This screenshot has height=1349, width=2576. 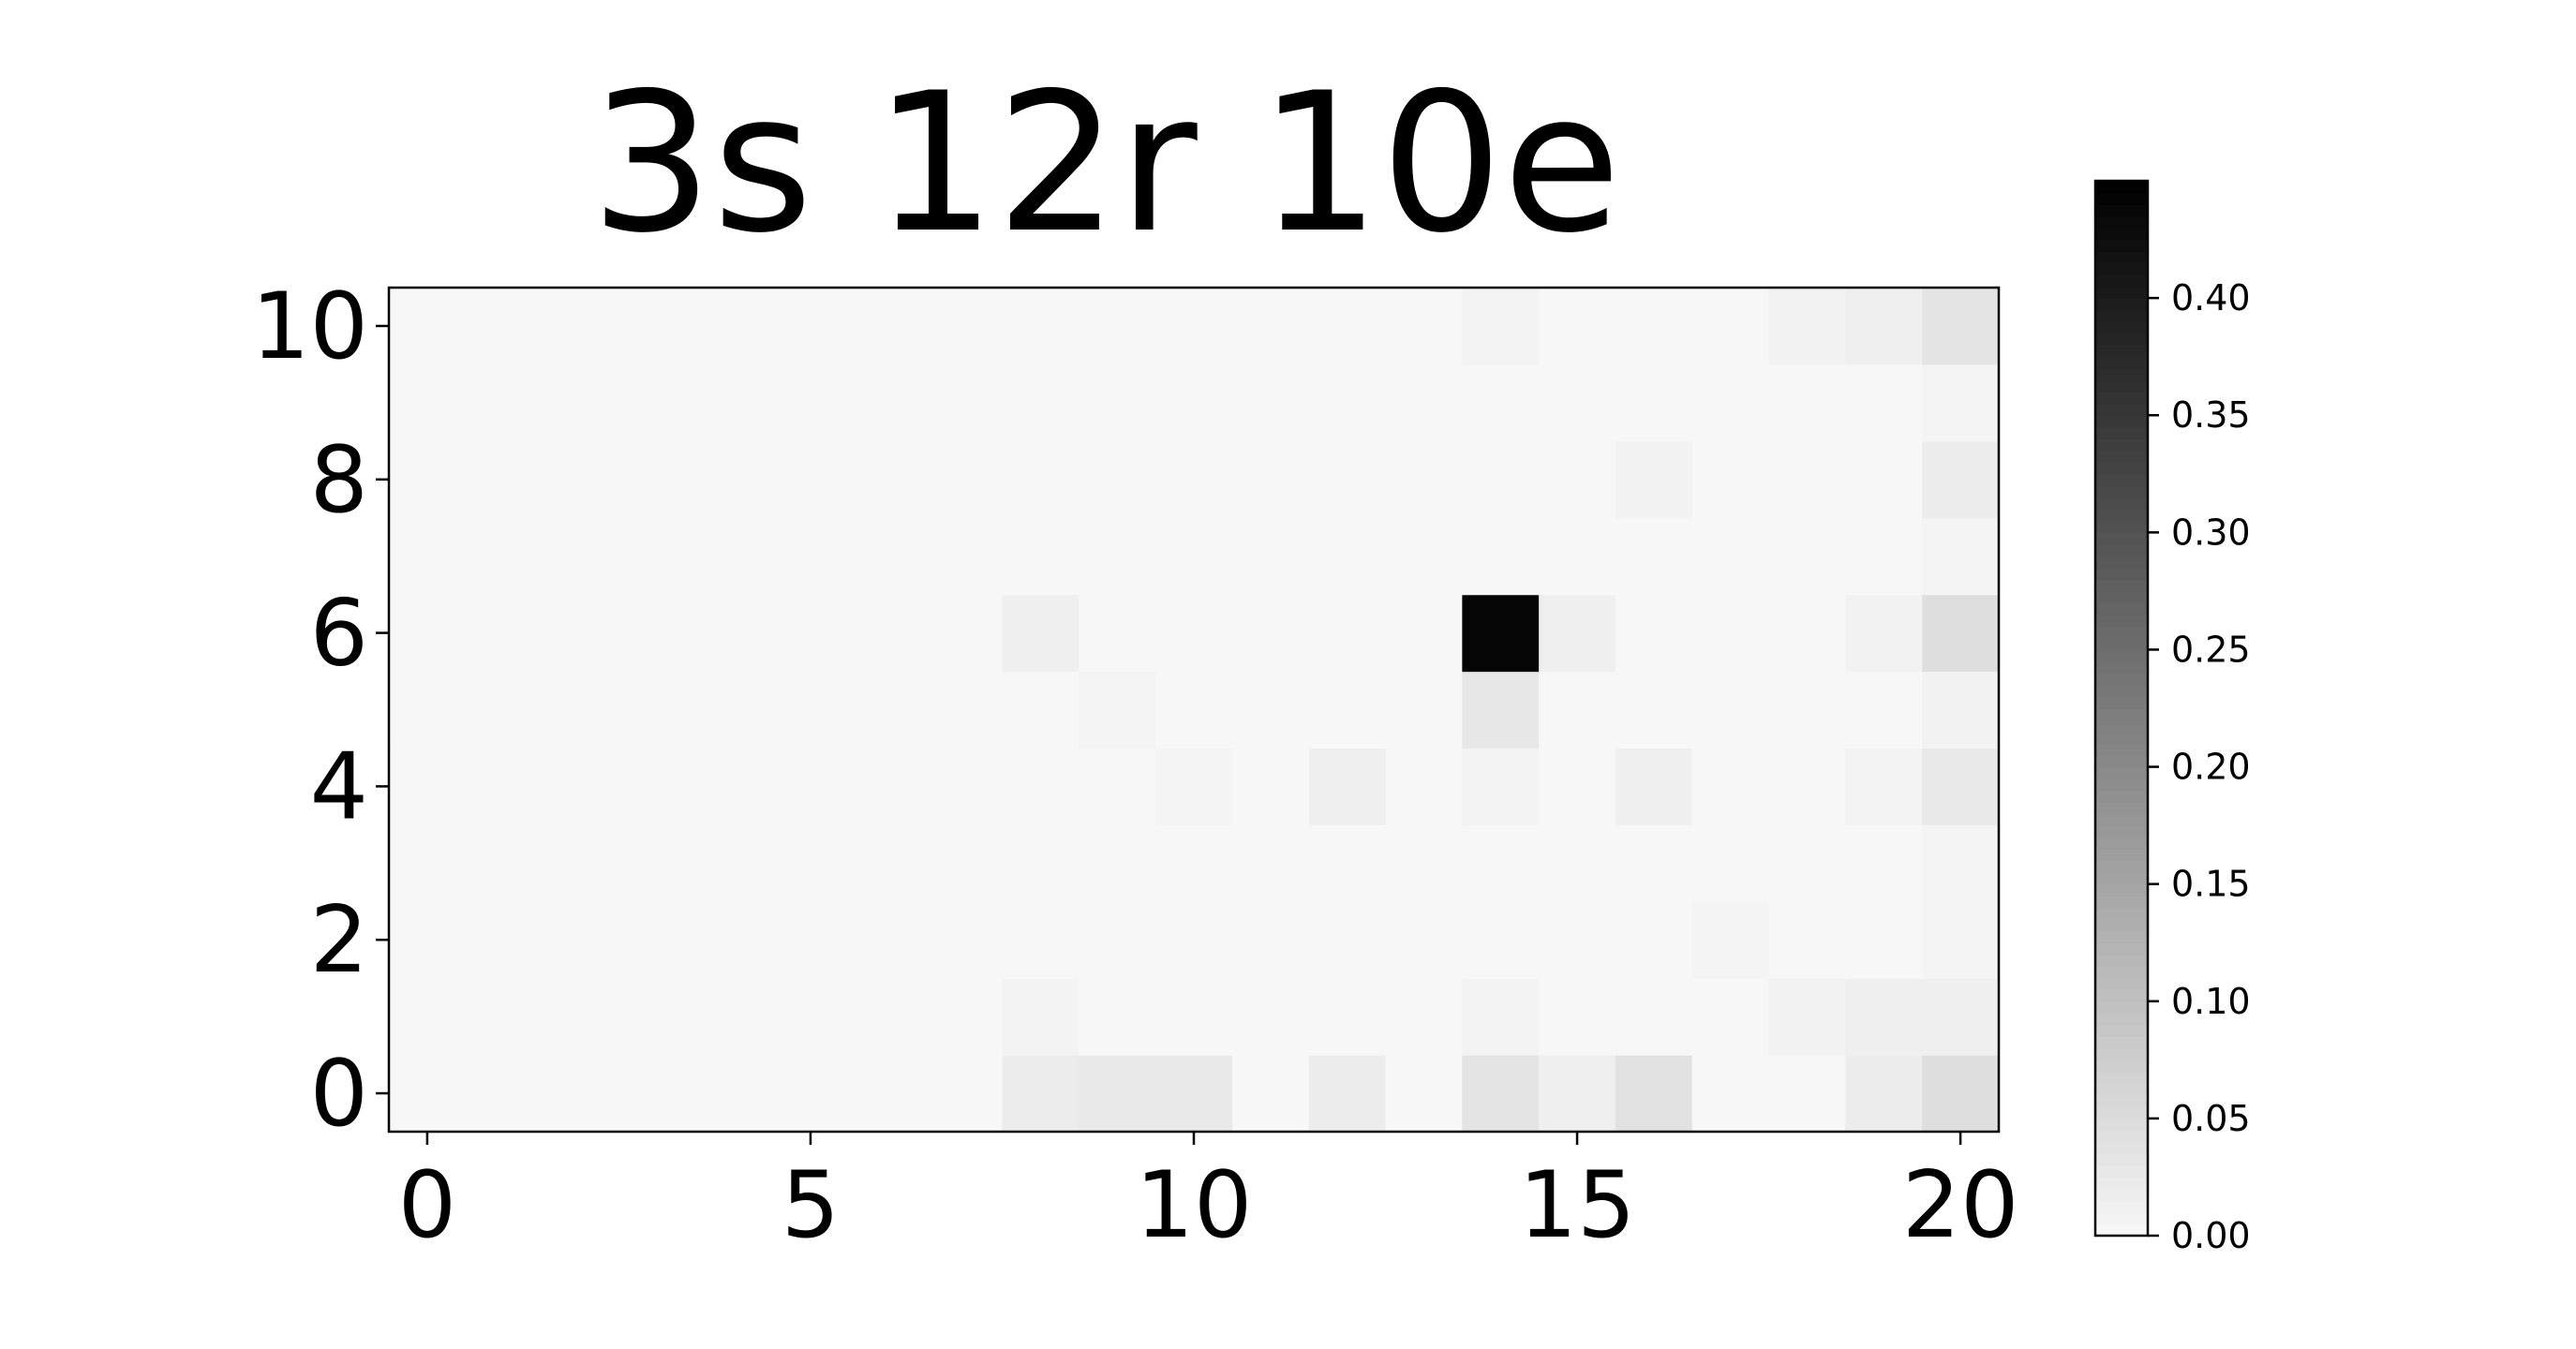 I want to click on y-tick-label: 2, so click(x=339, y=940).